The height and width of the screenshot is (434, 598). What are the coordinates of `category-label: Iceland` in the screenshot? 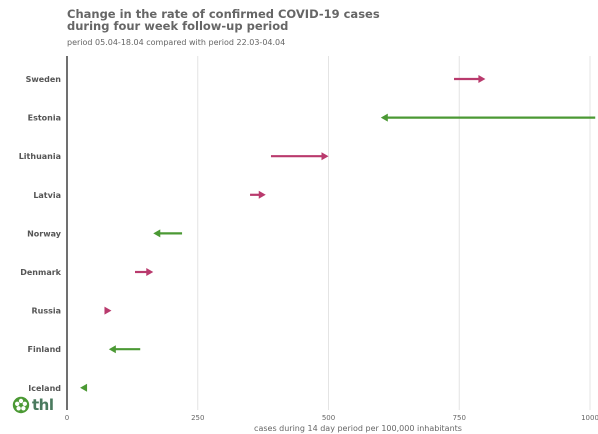 It's located at (44, 388).